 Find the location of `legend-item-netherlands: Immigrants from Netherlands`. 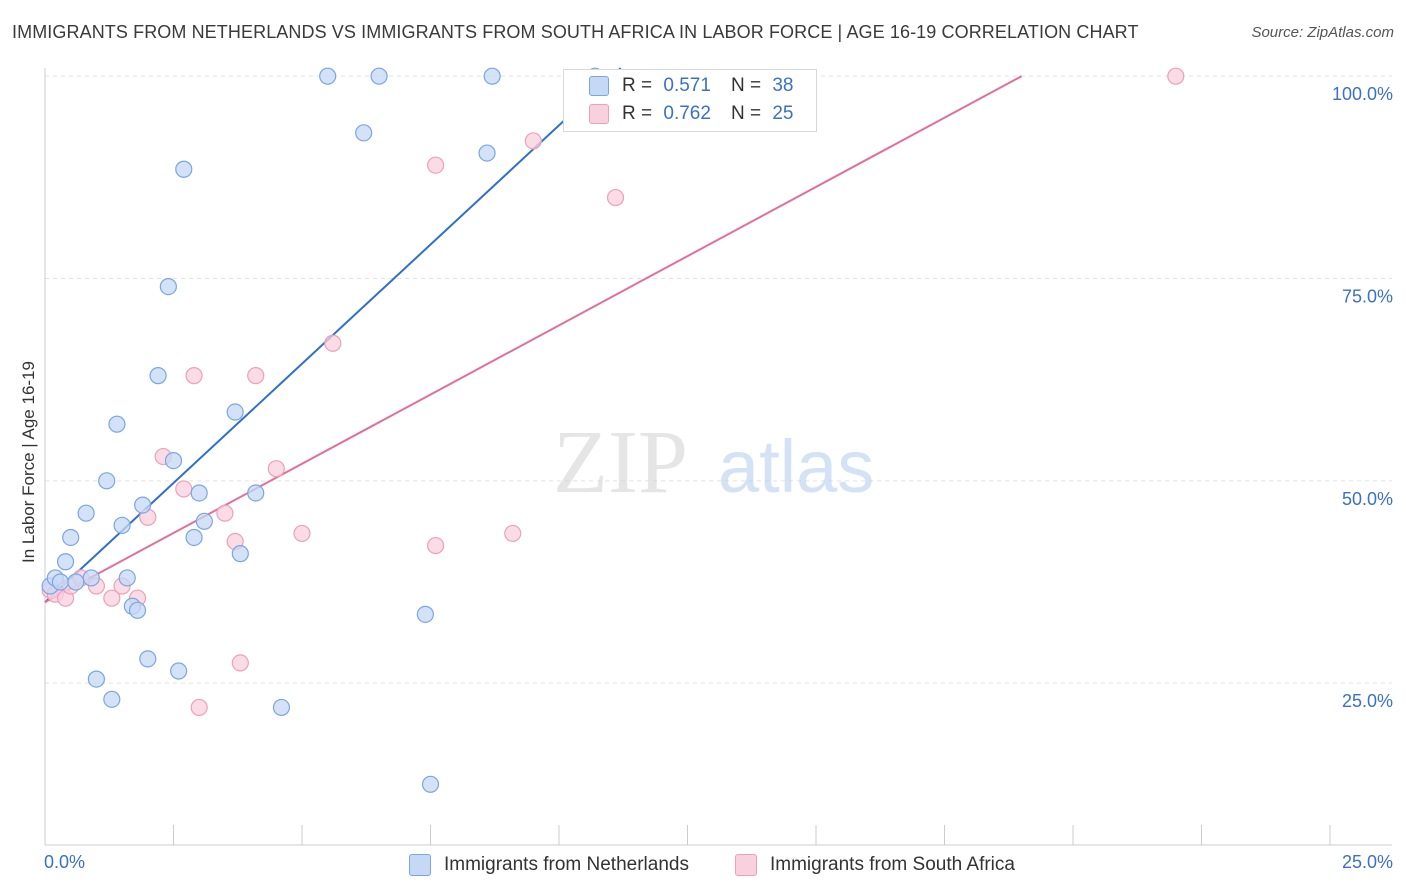

legend-item-netherlands: Immigrants from Netherlands is located at coordinates (549, 865).